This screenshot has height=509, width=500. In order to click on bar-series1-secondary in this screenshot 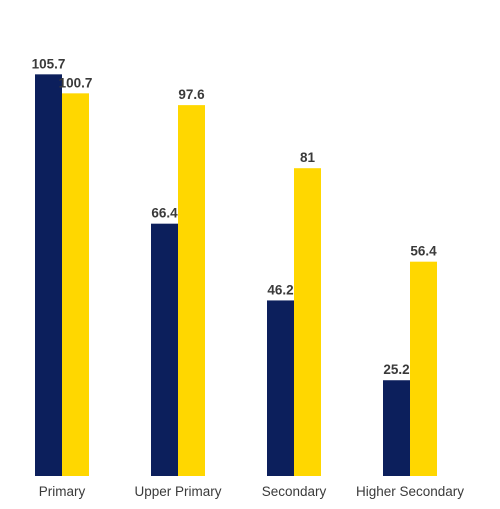, I will do `click(280, 388)`.